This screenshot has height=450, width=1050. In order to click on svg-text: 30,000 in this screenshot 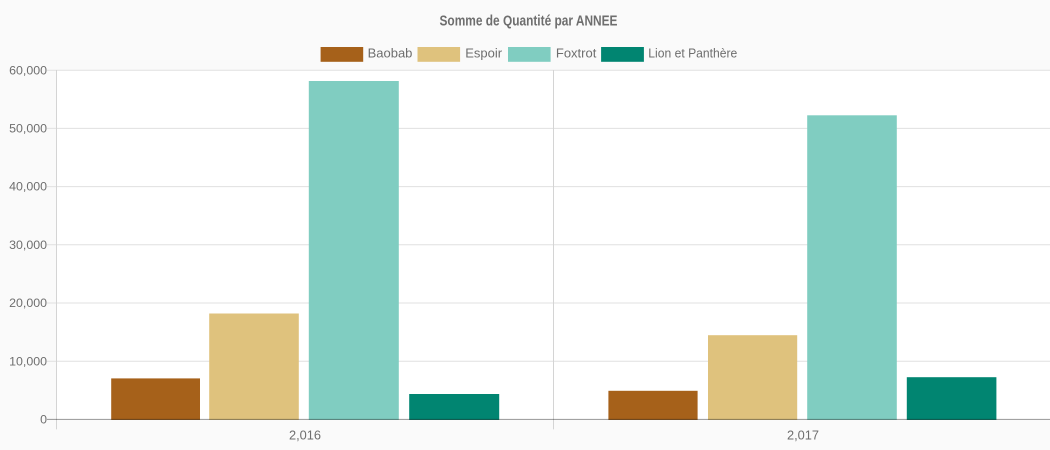, I will do `click(28, 245)`.